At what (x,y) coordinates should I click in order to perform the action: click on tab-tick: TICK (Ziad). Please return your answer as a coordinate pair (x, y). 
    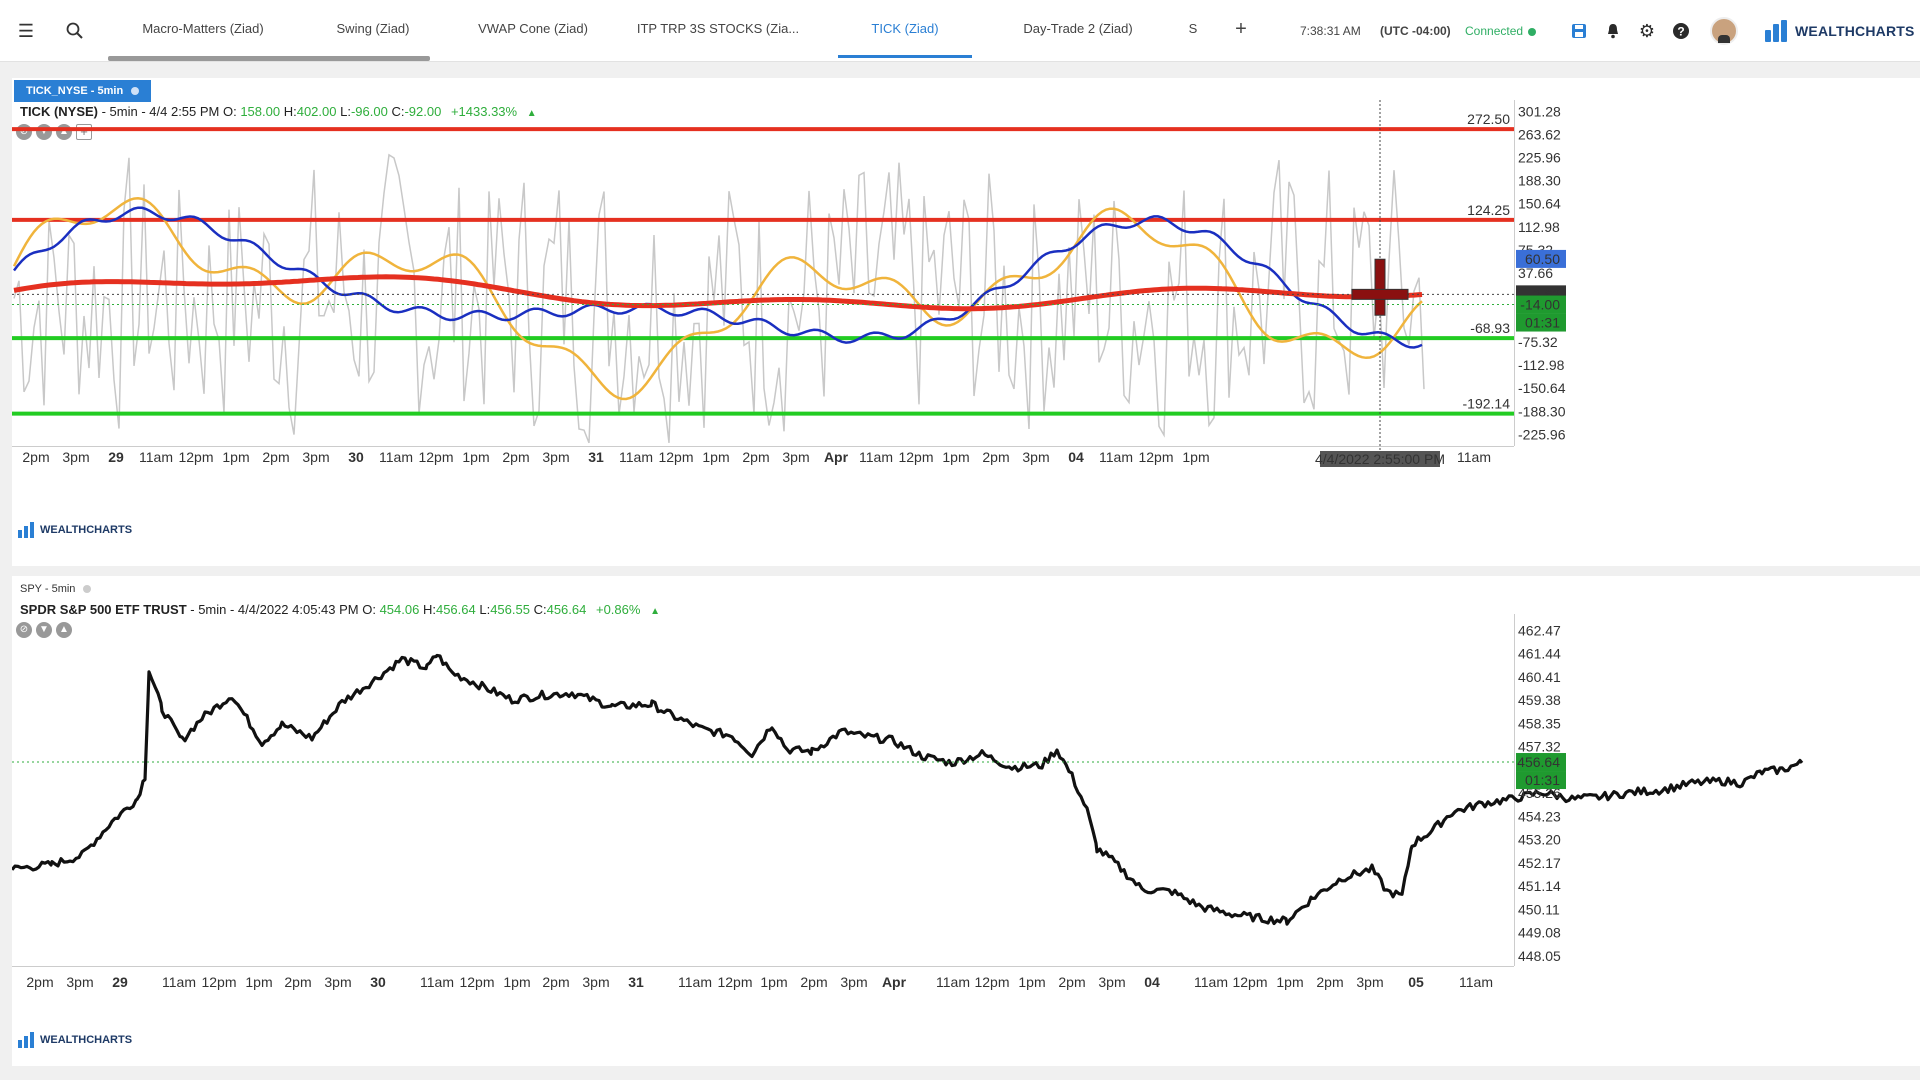
    Looking at the image, I should click on (905, 29).